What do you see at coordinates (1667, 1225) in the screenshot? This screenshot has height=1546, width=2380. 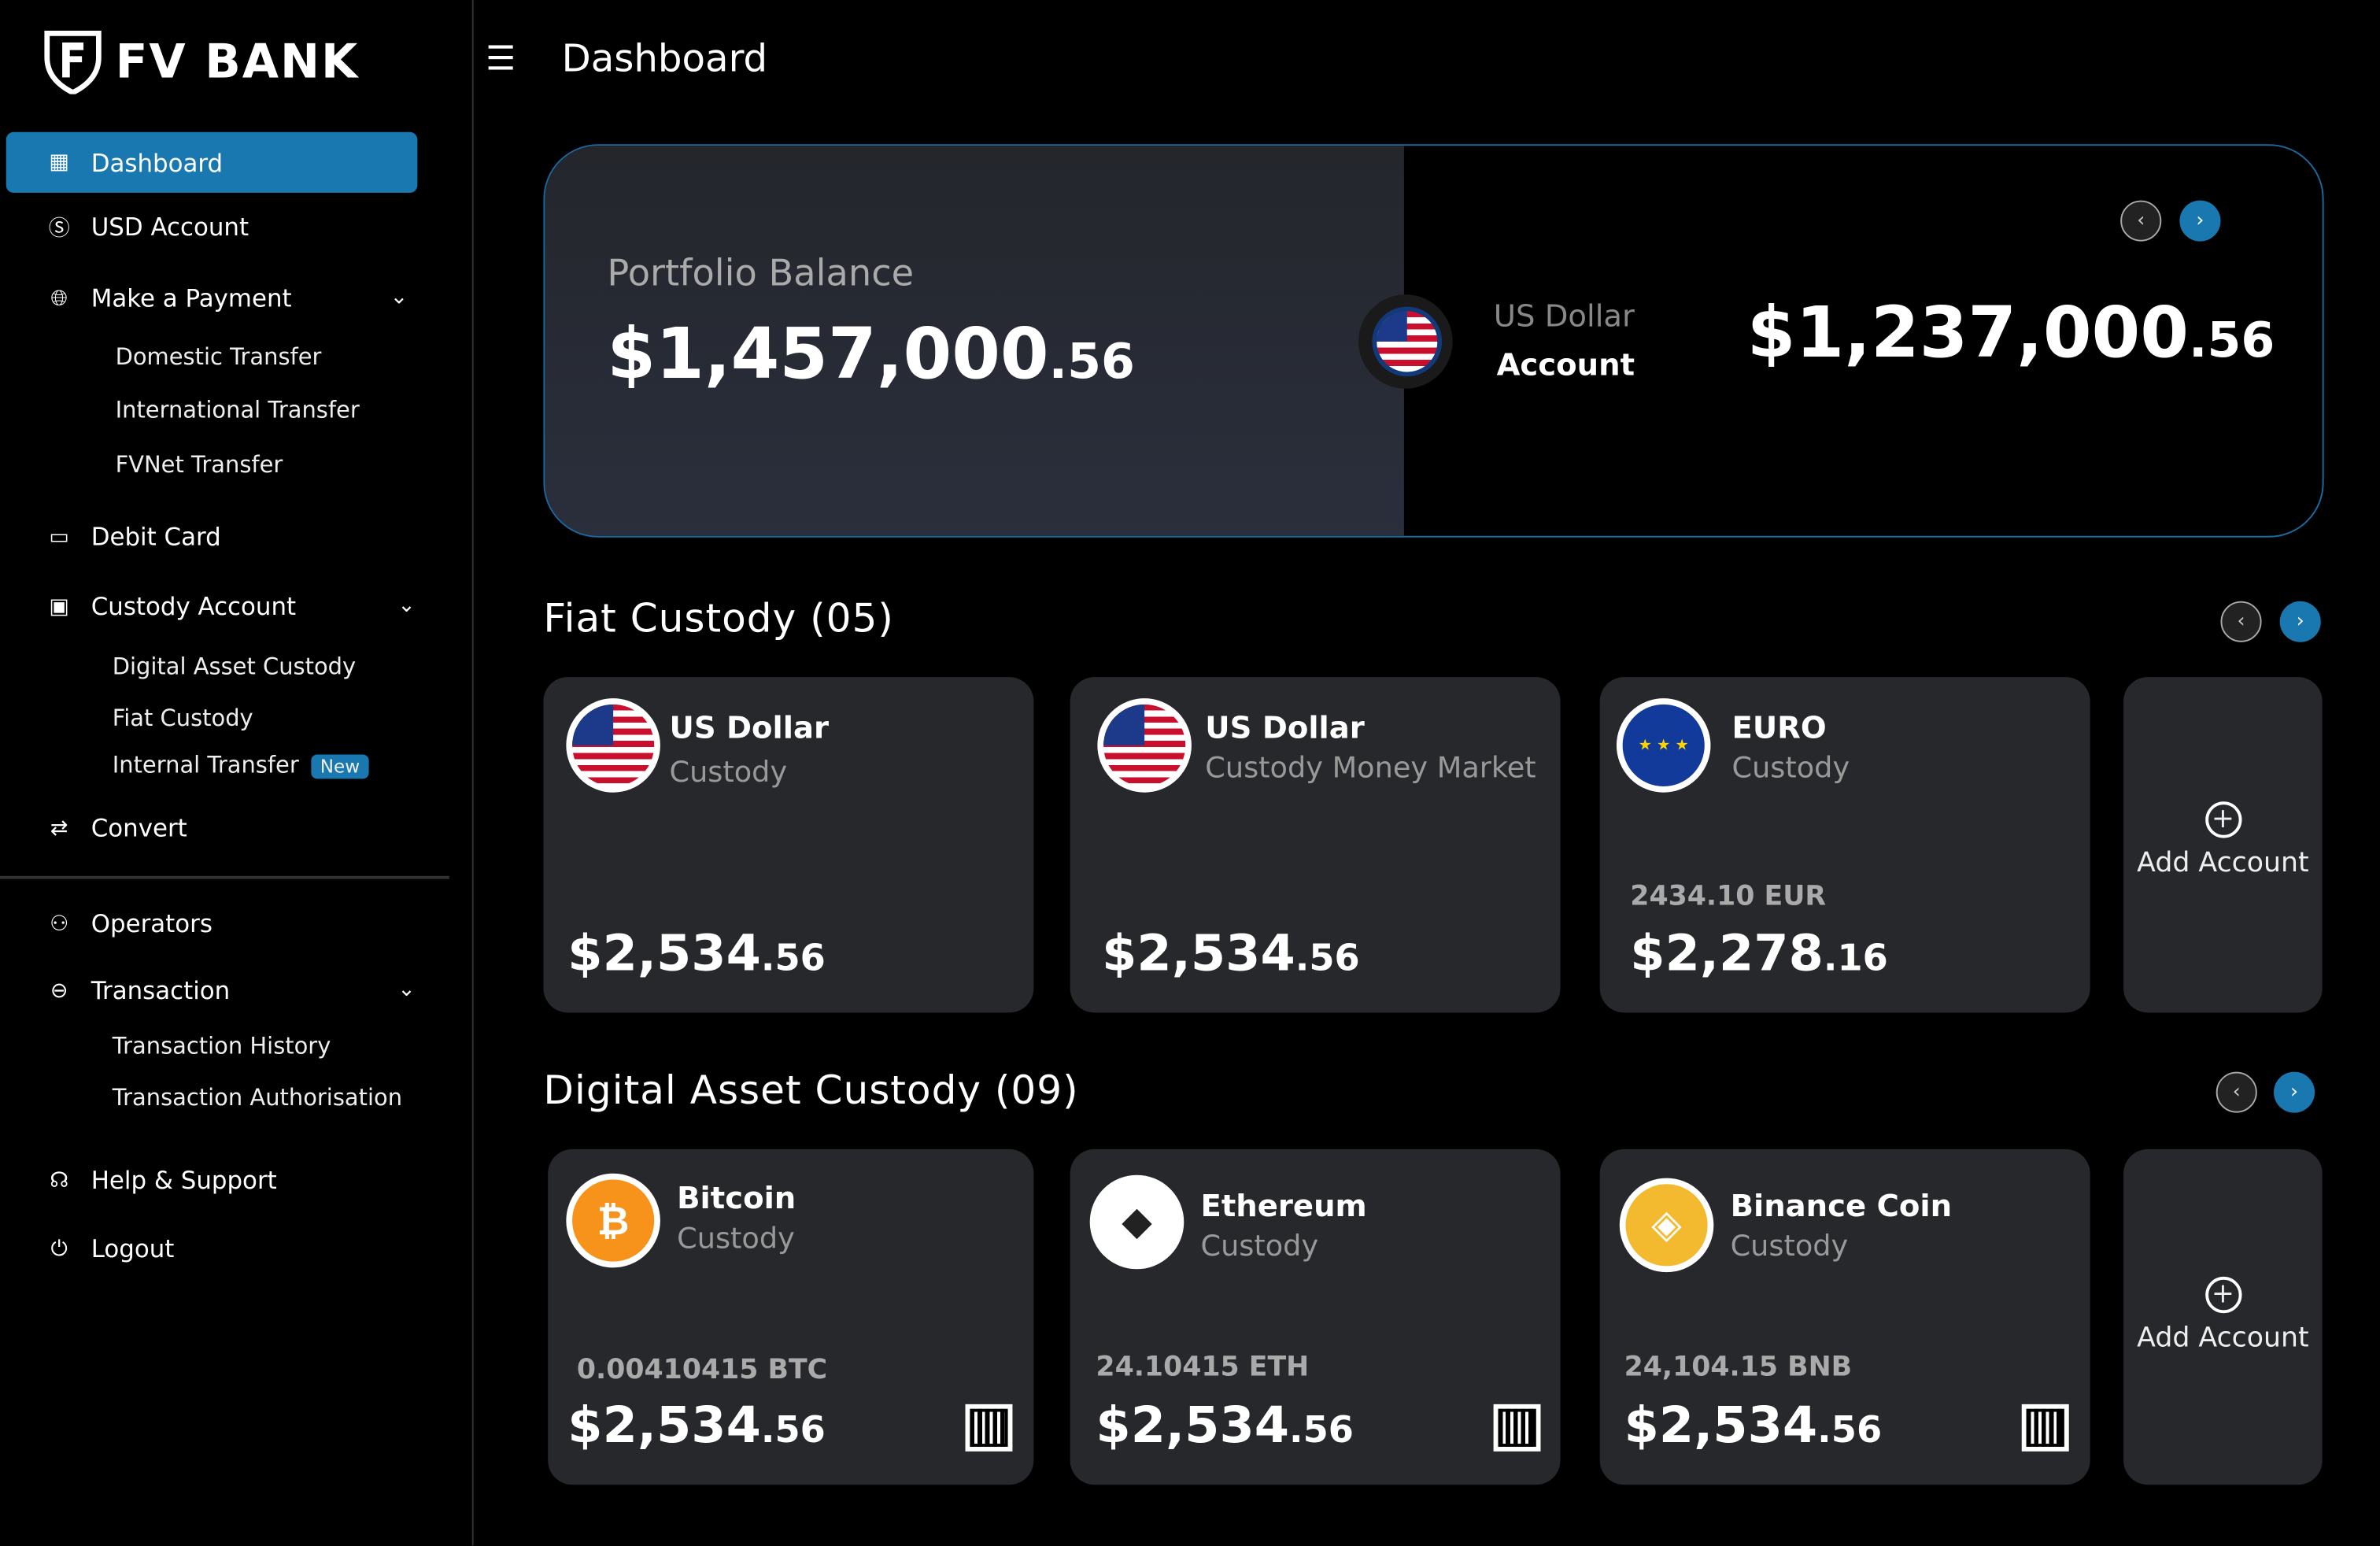 I see `binance-icon: ◈` at bounding box center [1667, 1225].